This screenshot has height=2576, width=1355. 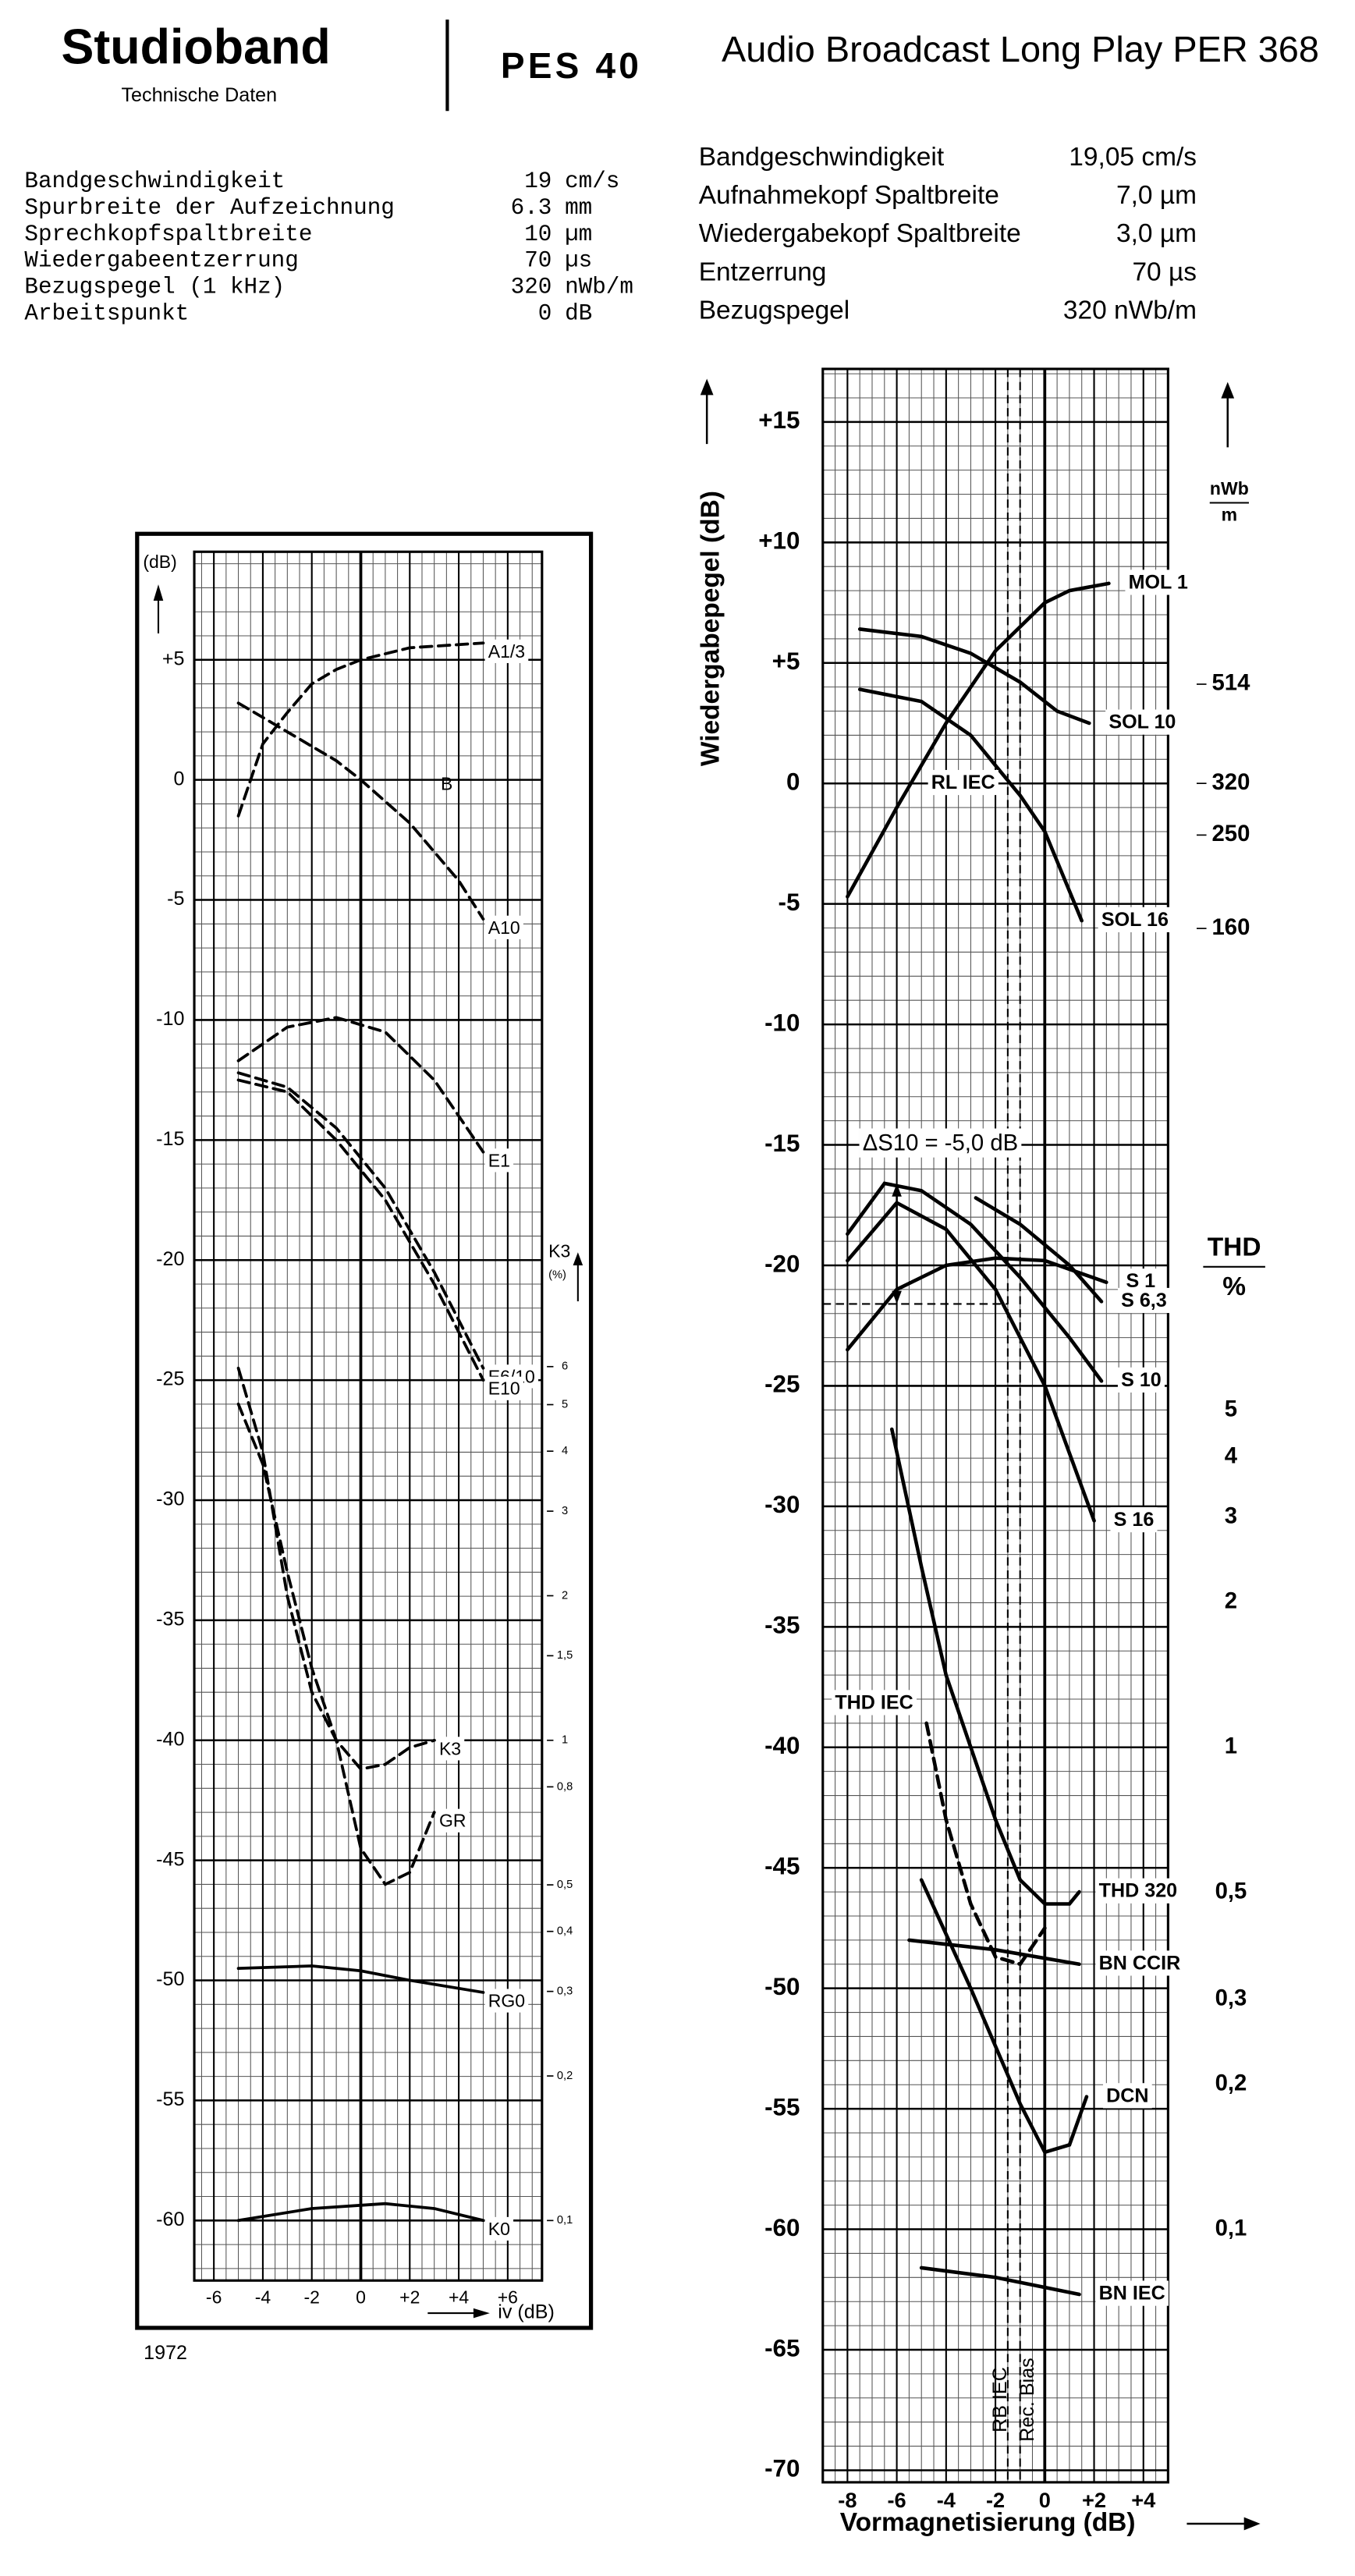 I want to click on product: Audio Broadcast Long Play PER 368, so click(x=1020, y=49).